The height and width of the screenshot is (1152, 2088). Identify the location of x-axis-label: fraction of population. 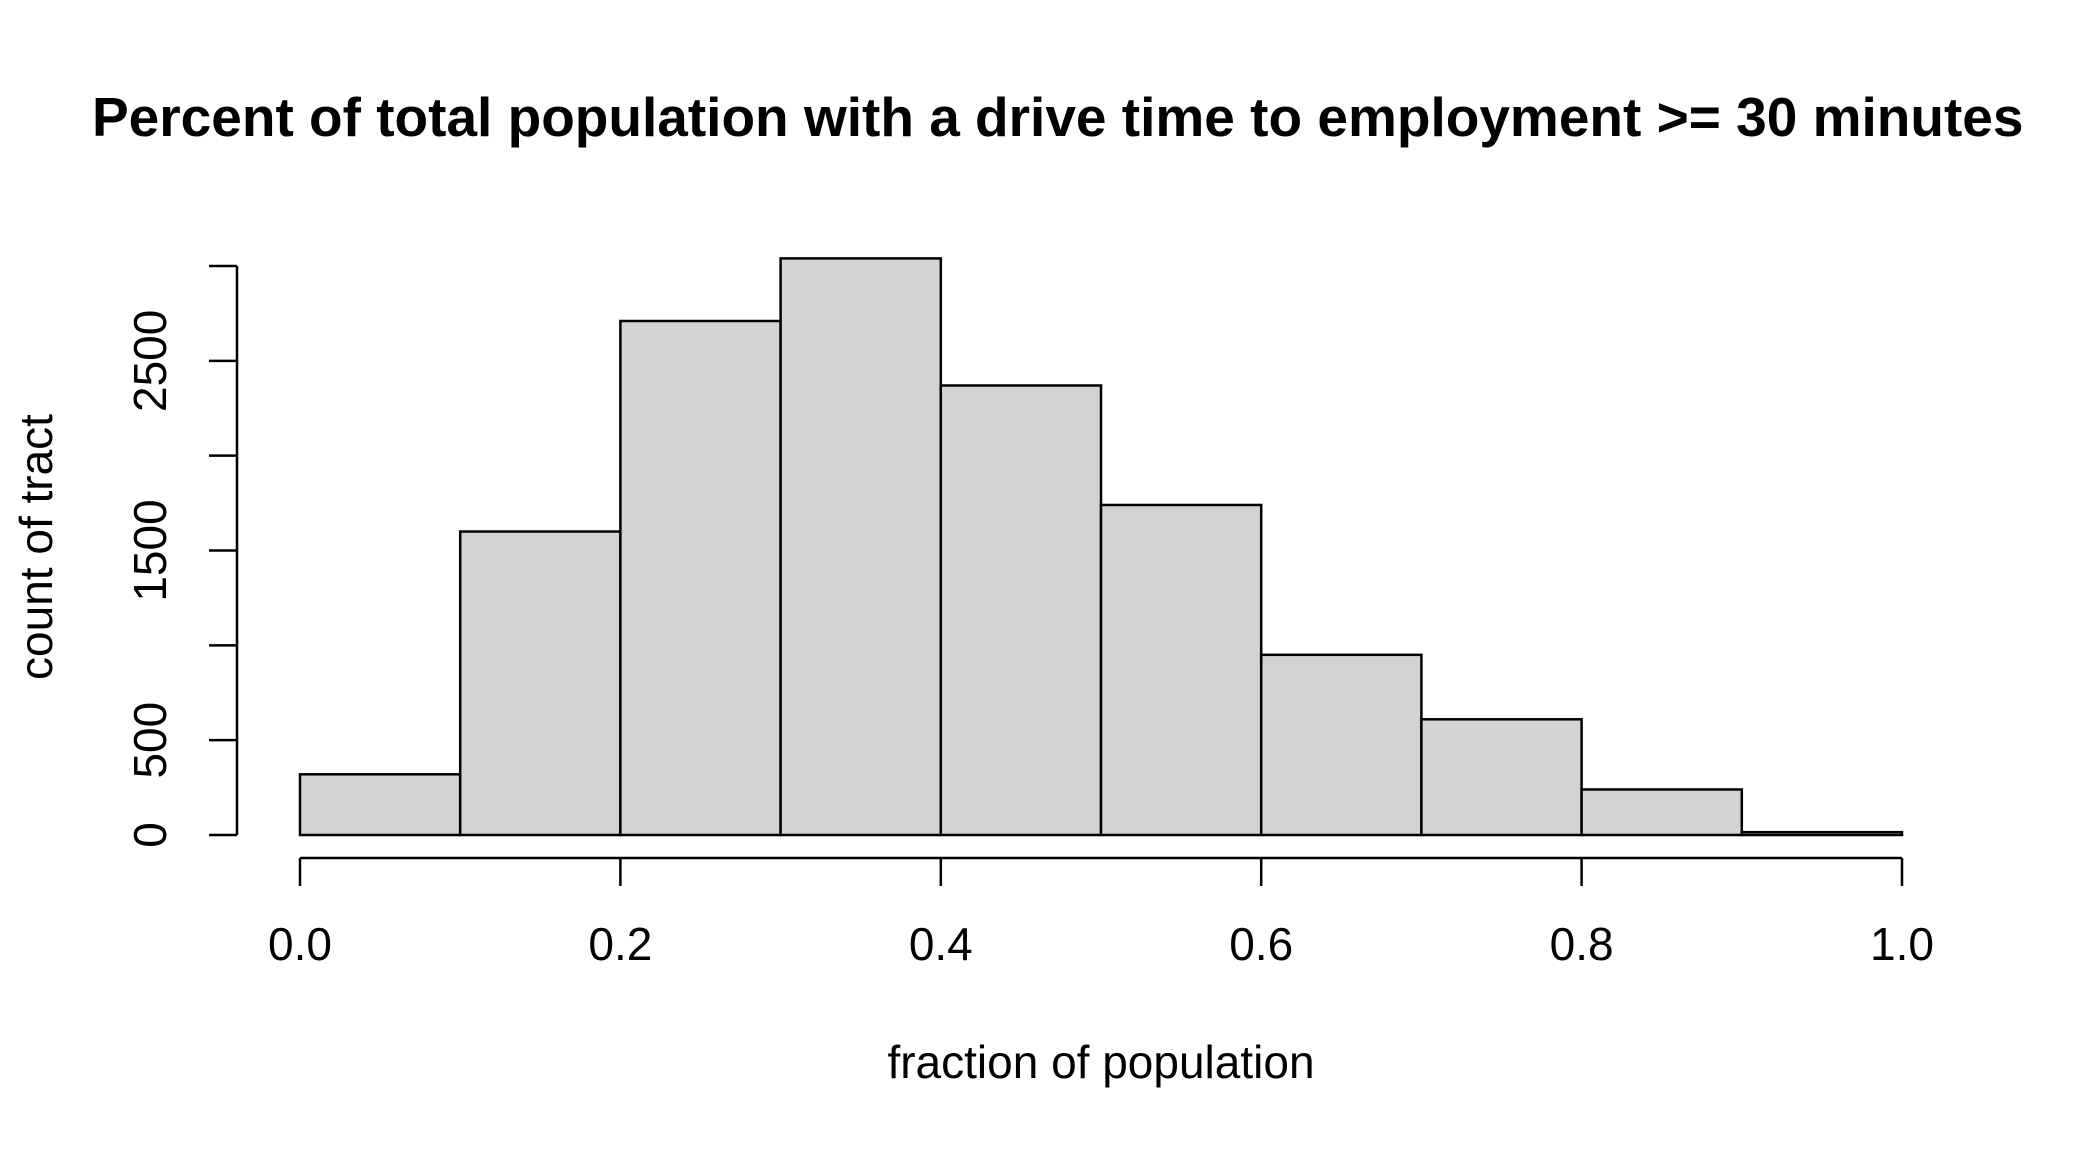
(1100, 1062).